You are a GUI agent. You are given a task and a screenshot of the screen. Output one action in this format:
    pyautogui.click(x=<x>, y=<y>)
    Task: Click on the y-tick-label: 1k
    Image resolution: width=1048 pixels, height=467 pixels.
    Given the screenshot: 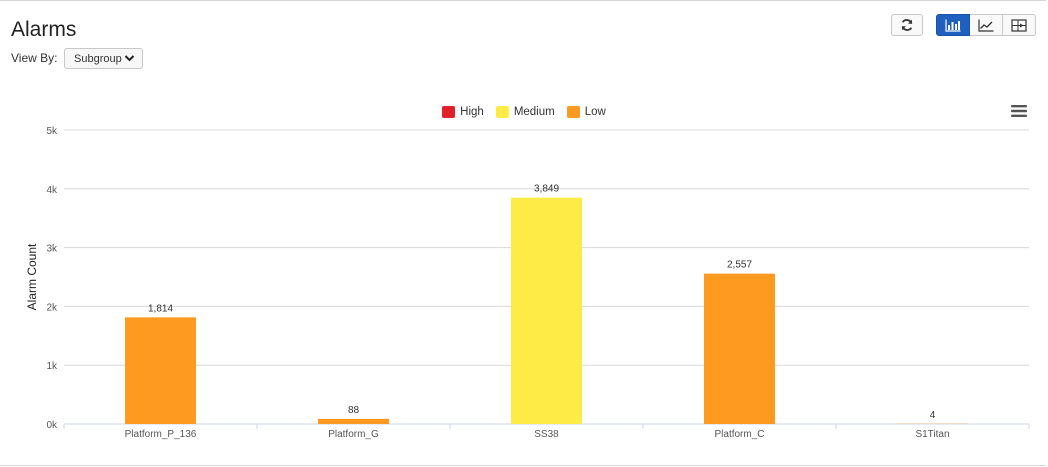 What is the action you would take?
    pyautogui.click(x=52, y=366)
    